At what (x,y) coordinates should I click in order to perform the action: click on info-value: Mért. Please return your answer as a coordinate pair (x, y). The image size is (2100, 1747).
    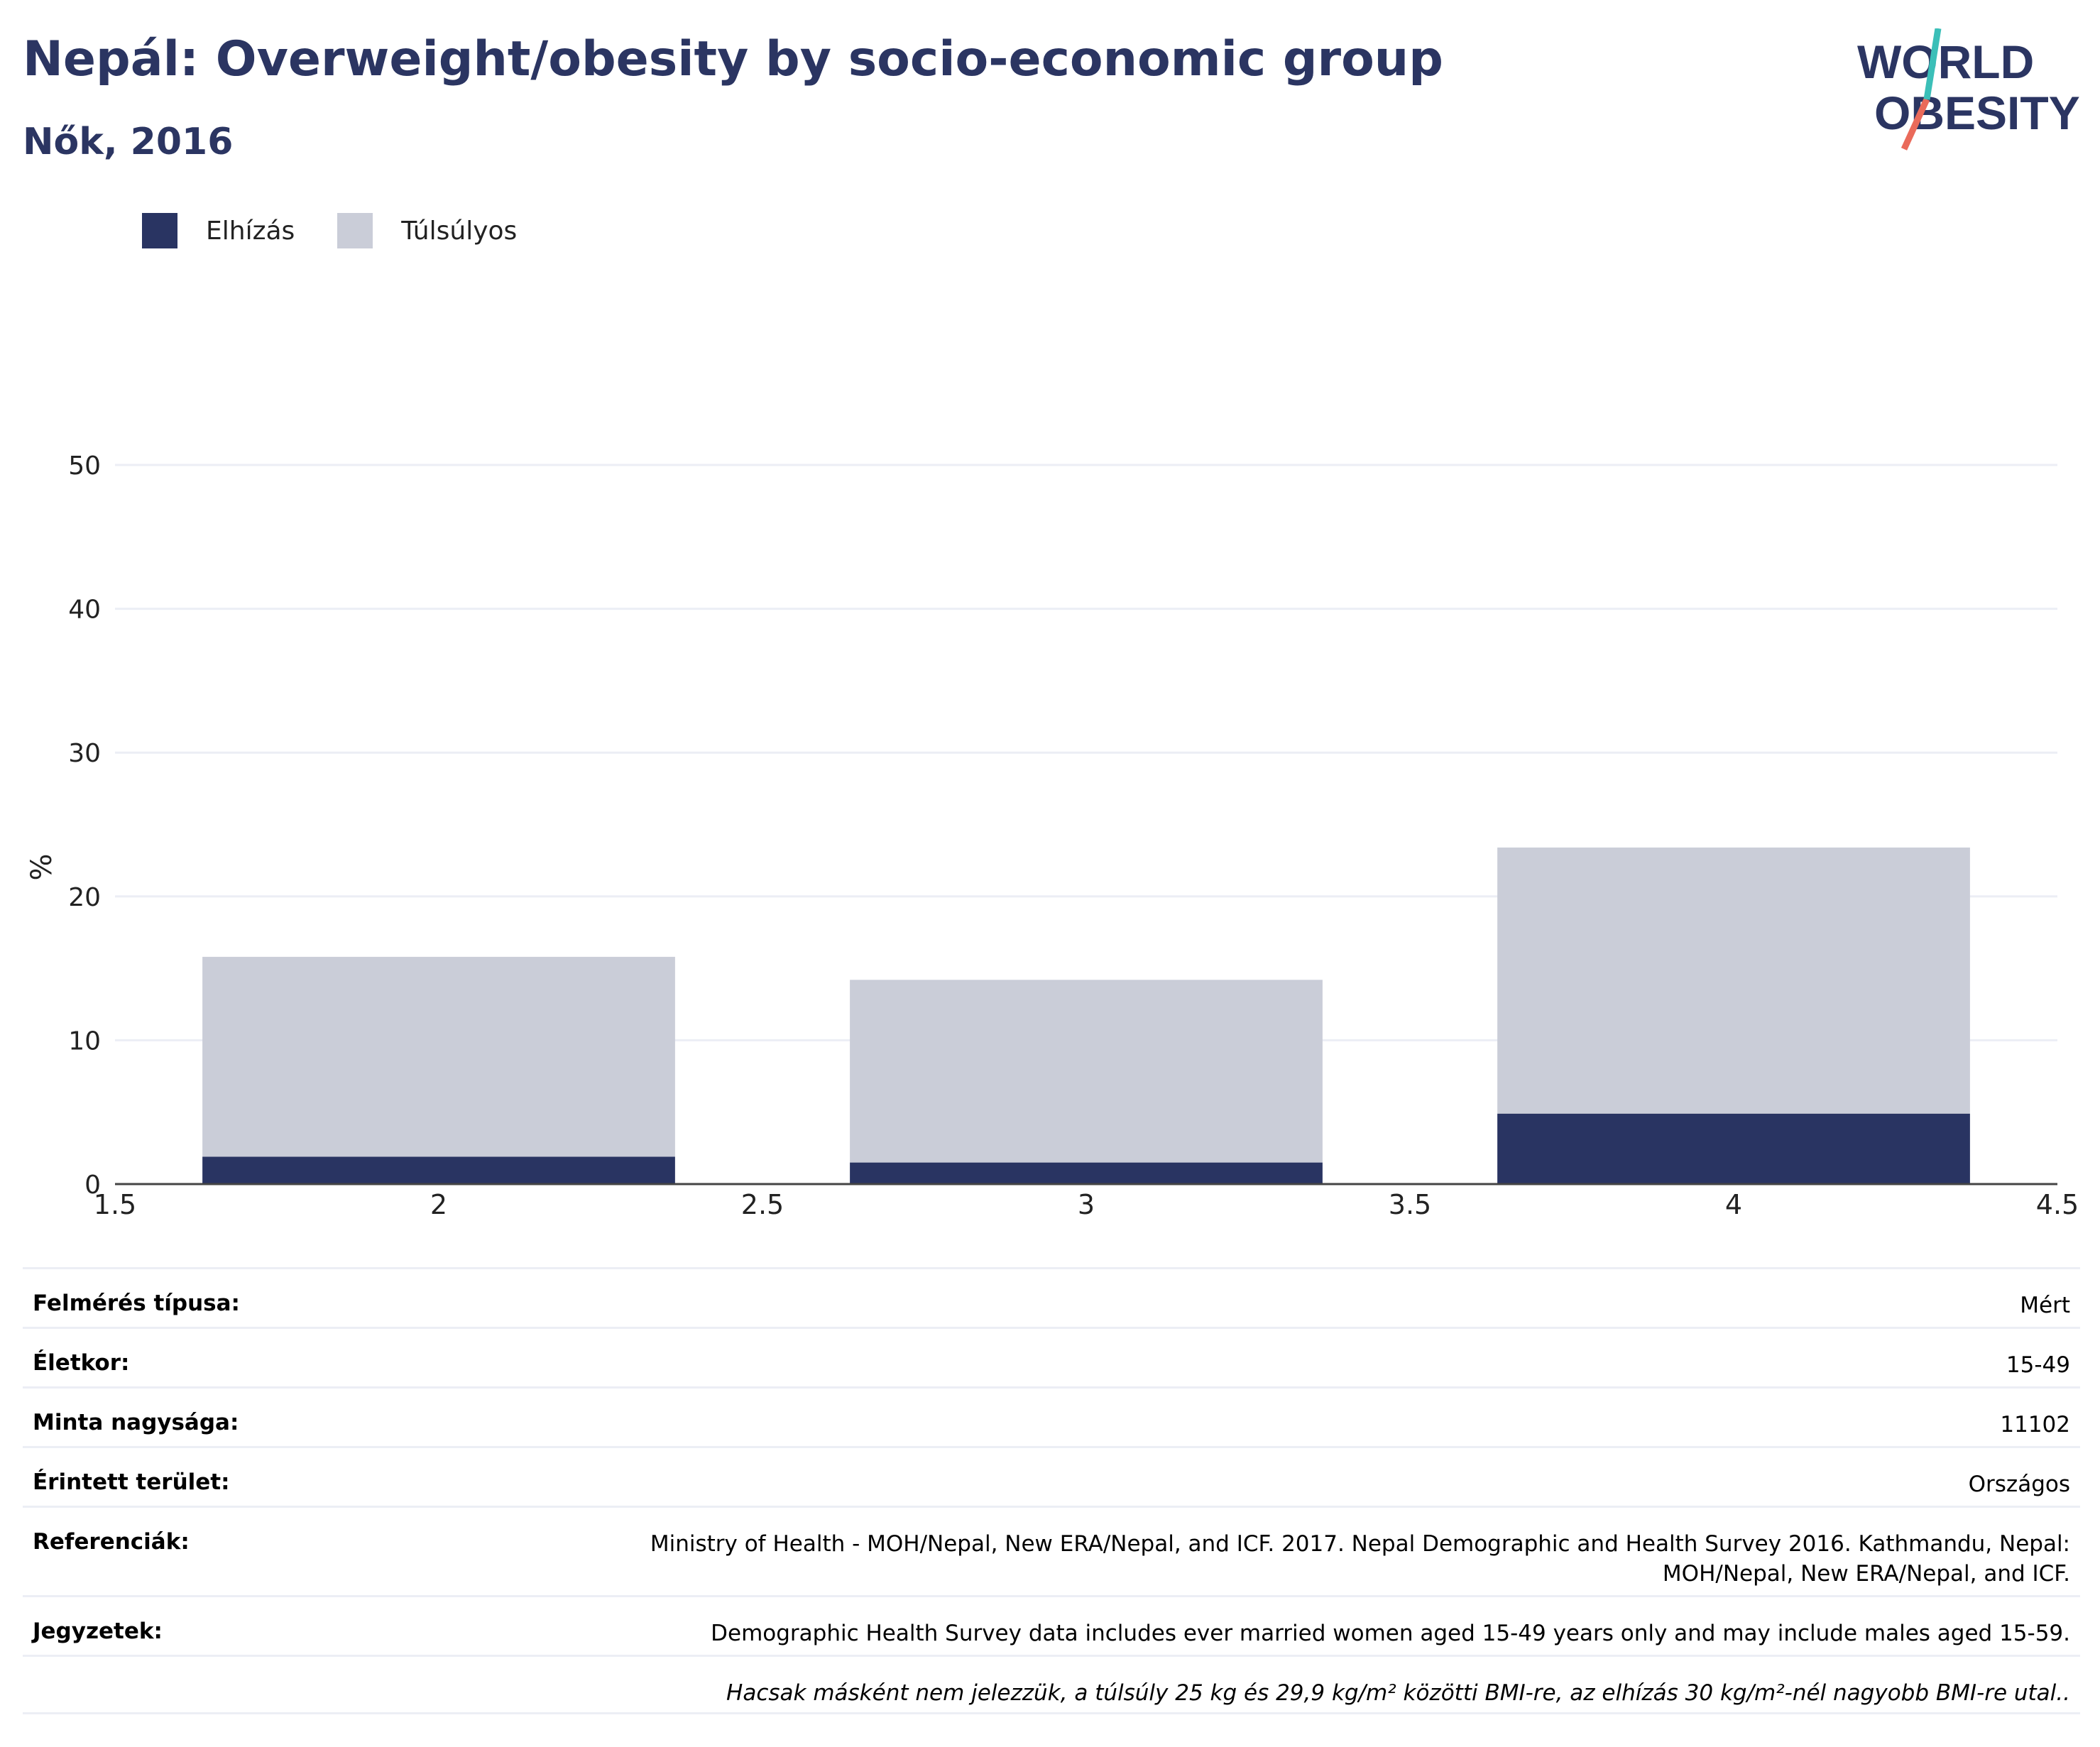
    Looking at the image, I should click on (2045, 1305).